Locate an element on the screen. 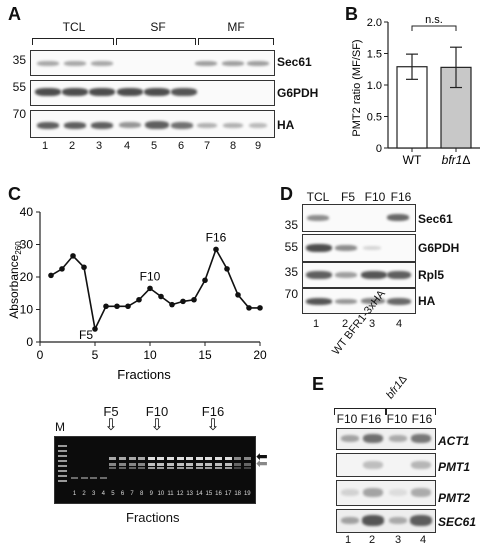 This screenshot has width=487, height=550. gel-arrow-gray: ⬅ is located at coordinates (262, 463).